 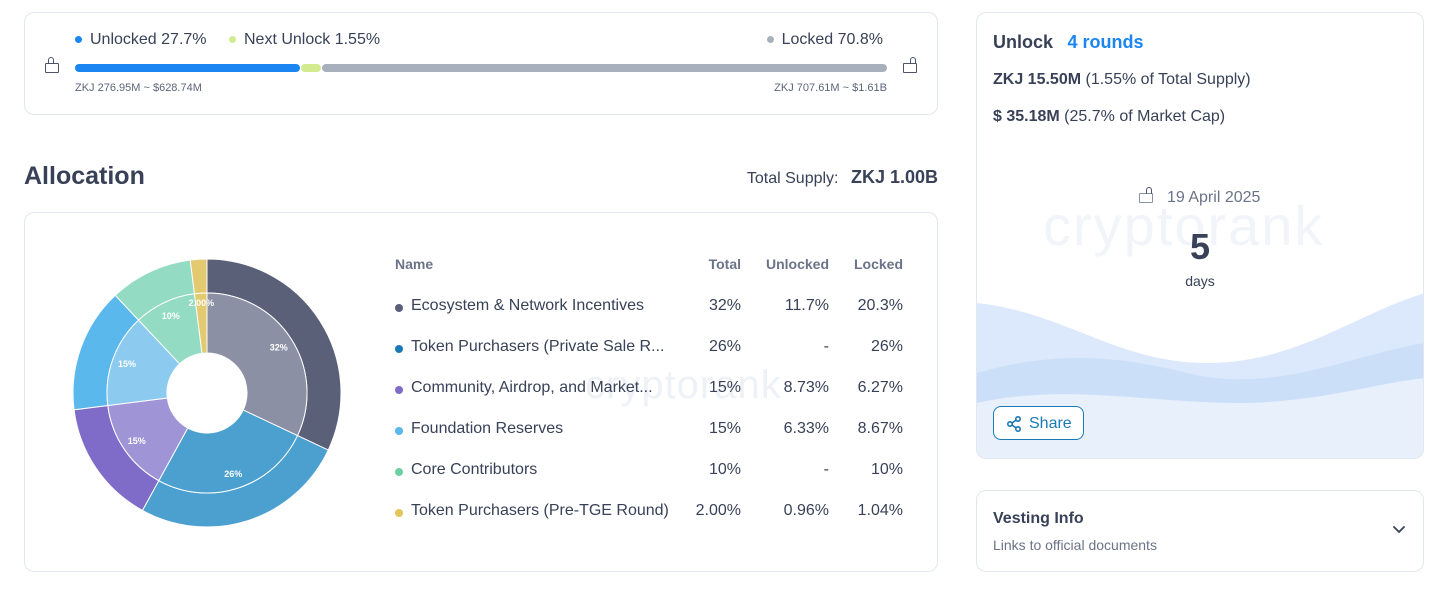 What do you see at coordinates (830, 88) in the screenshot?
I see `locked-amount: ZKJ 707.61M ~ $1.61B` at bounding box center [830, 88].